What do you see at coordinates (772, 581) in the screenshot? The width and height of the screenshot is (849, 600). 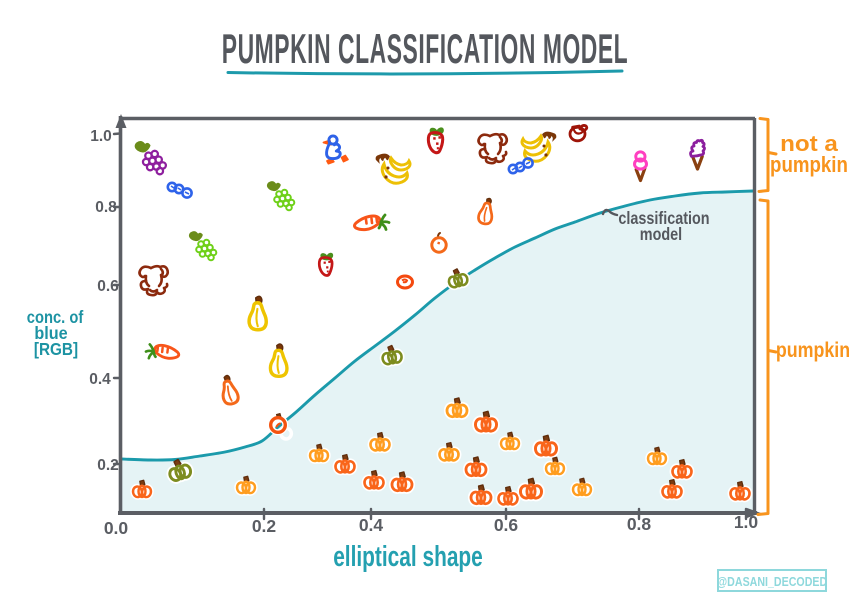 I see `svg-text: @DASANI_DECODED` at bounding box center [772, 581].